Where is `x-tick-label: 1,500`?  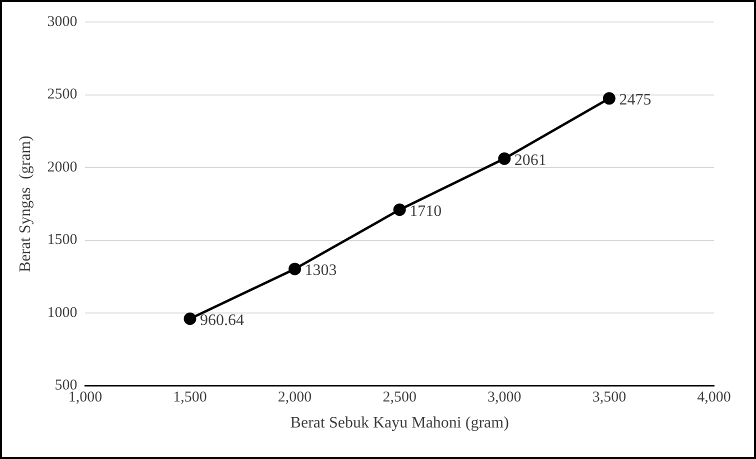
x-tick-label: 1,500 is located at coordinates (190, 398).